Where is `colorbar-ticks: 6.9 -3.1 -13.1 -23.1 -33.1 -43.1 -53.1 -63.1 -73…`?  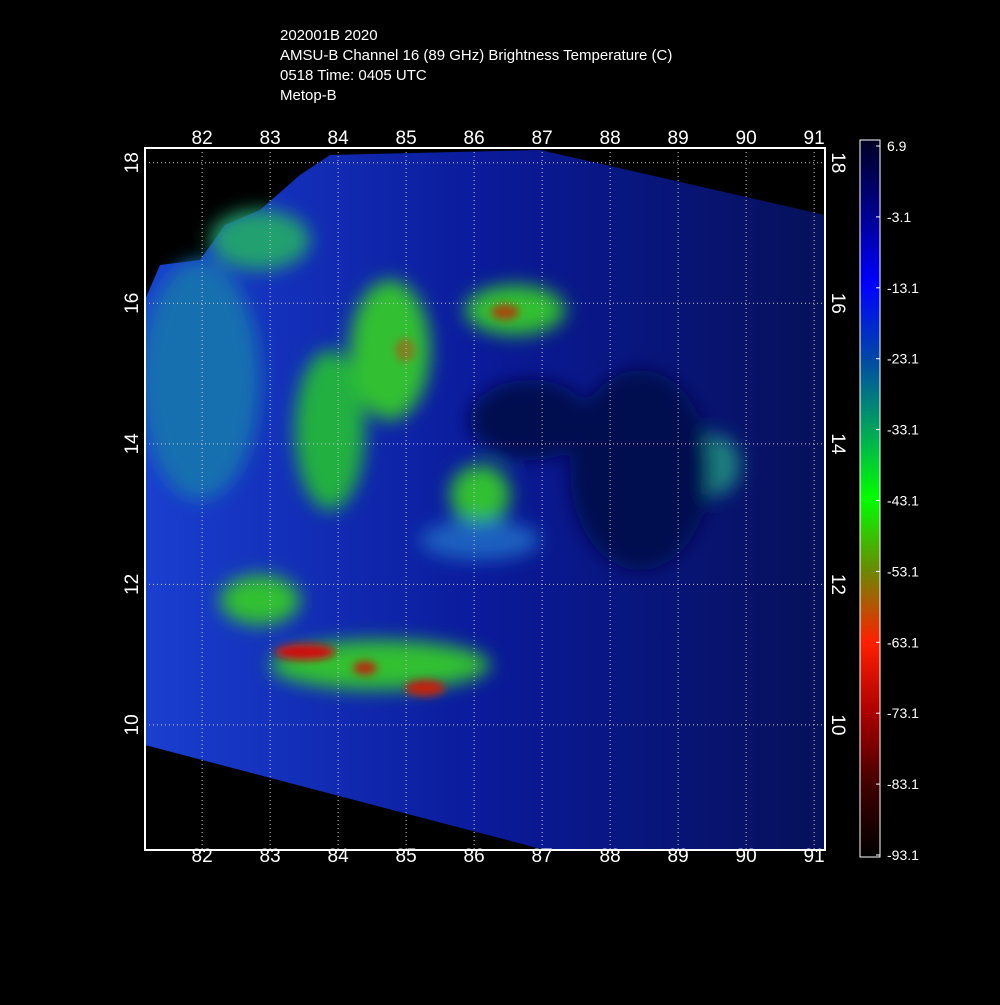
colorbar-ticks: 6.9 -3.1 -13.1 -23.1 -33.1 -43.1 -53.1 -63.1 -73… is located at coordinates (897, 500).